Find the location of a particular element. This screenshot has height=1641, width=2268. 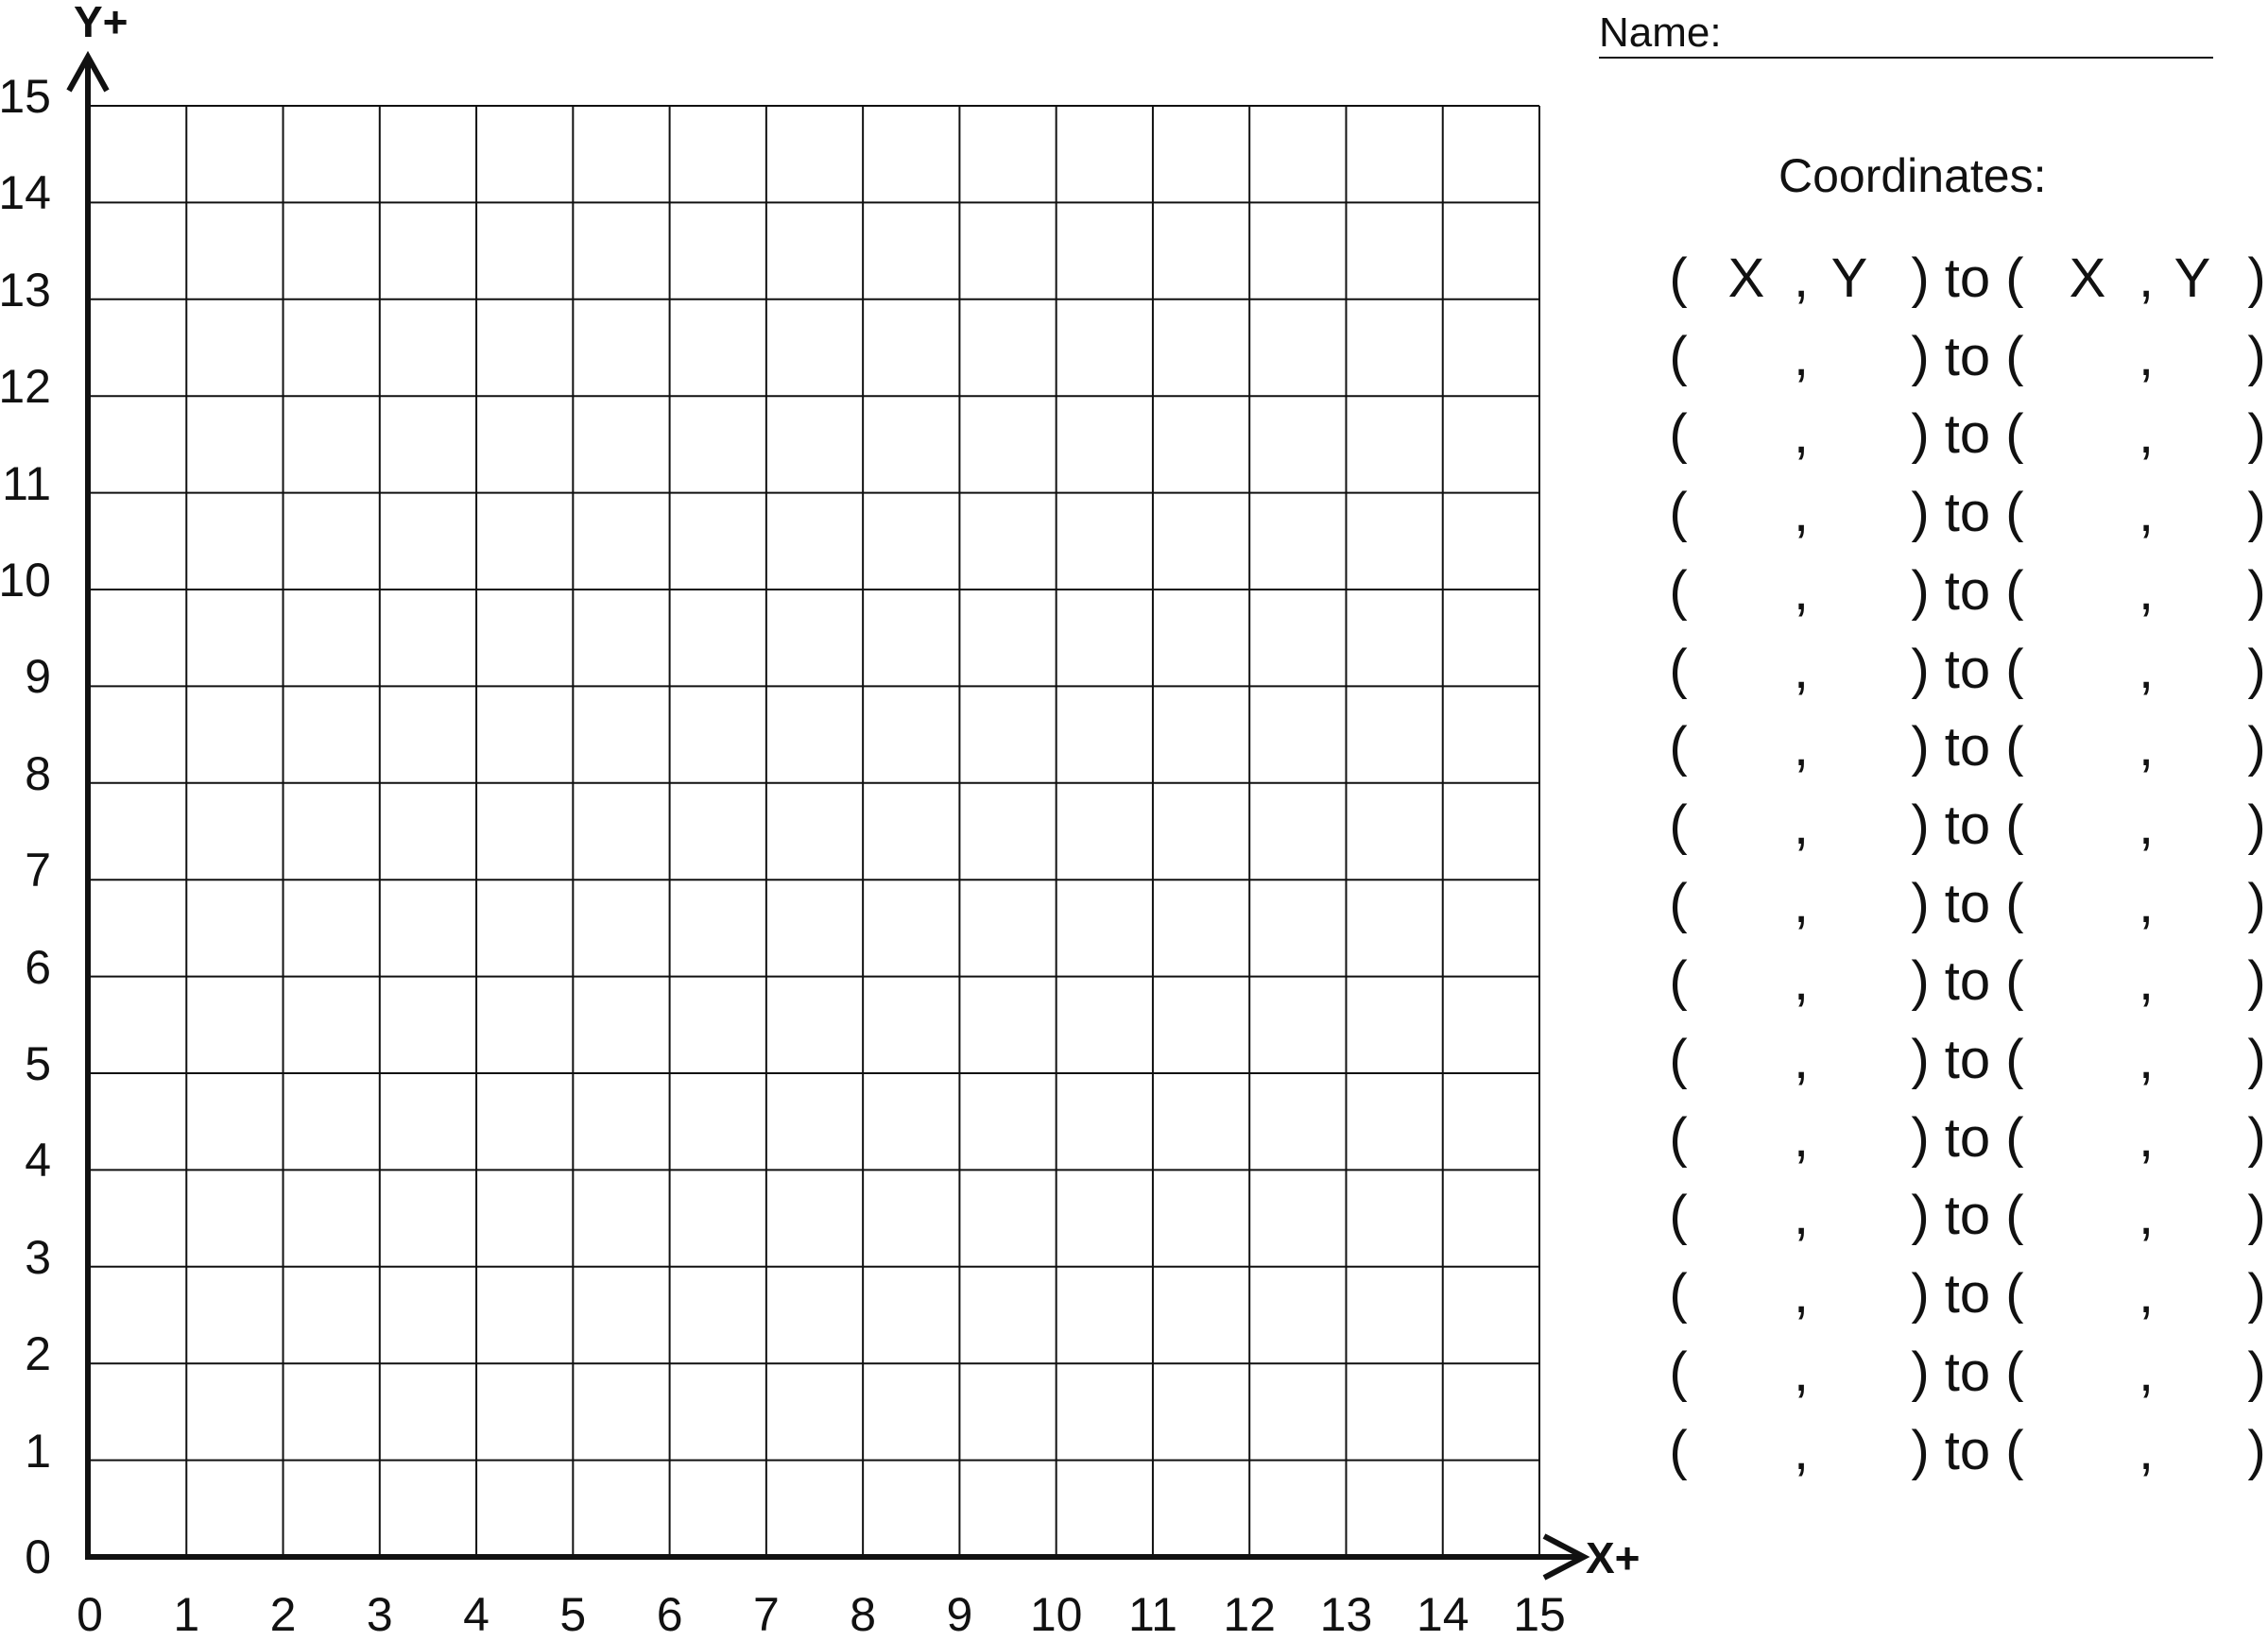

x-tick-label: 2 is located at coordinates (283, 1614).